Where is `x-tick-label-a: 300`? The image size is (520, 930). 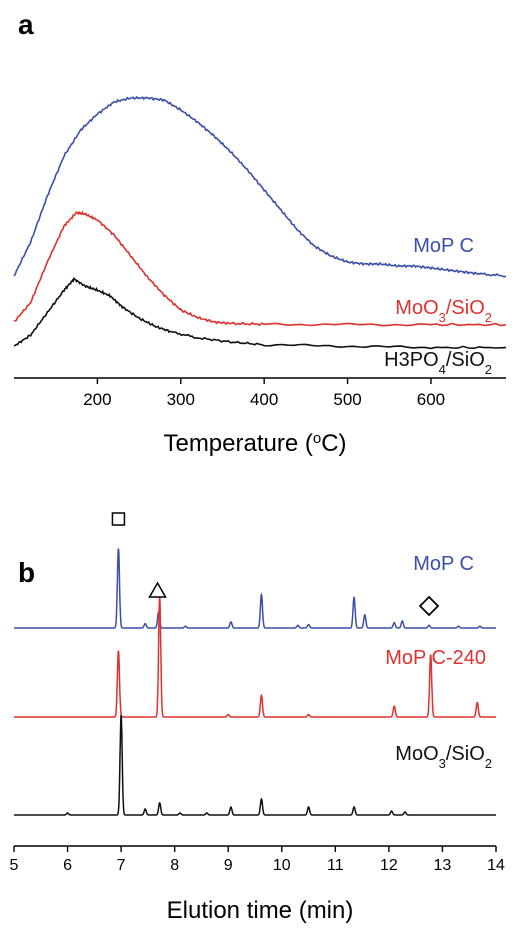 x-tick-label-a: 300 is located at coordinates (181, 399).